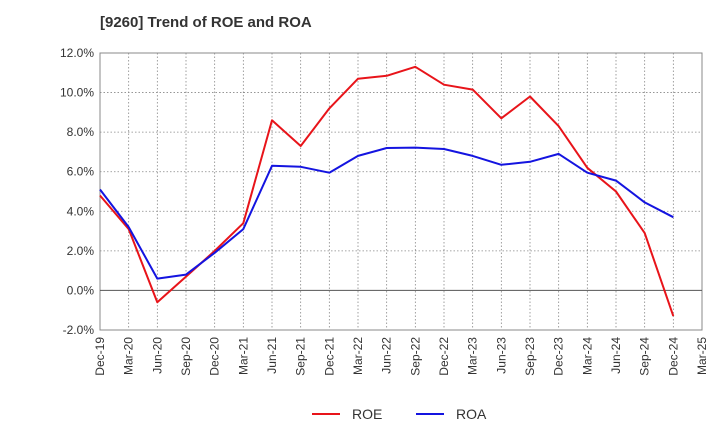 The width and height of the screenshot is (720, 440). I want to click on y-tick-label: 6.0%, so click(81, 172).